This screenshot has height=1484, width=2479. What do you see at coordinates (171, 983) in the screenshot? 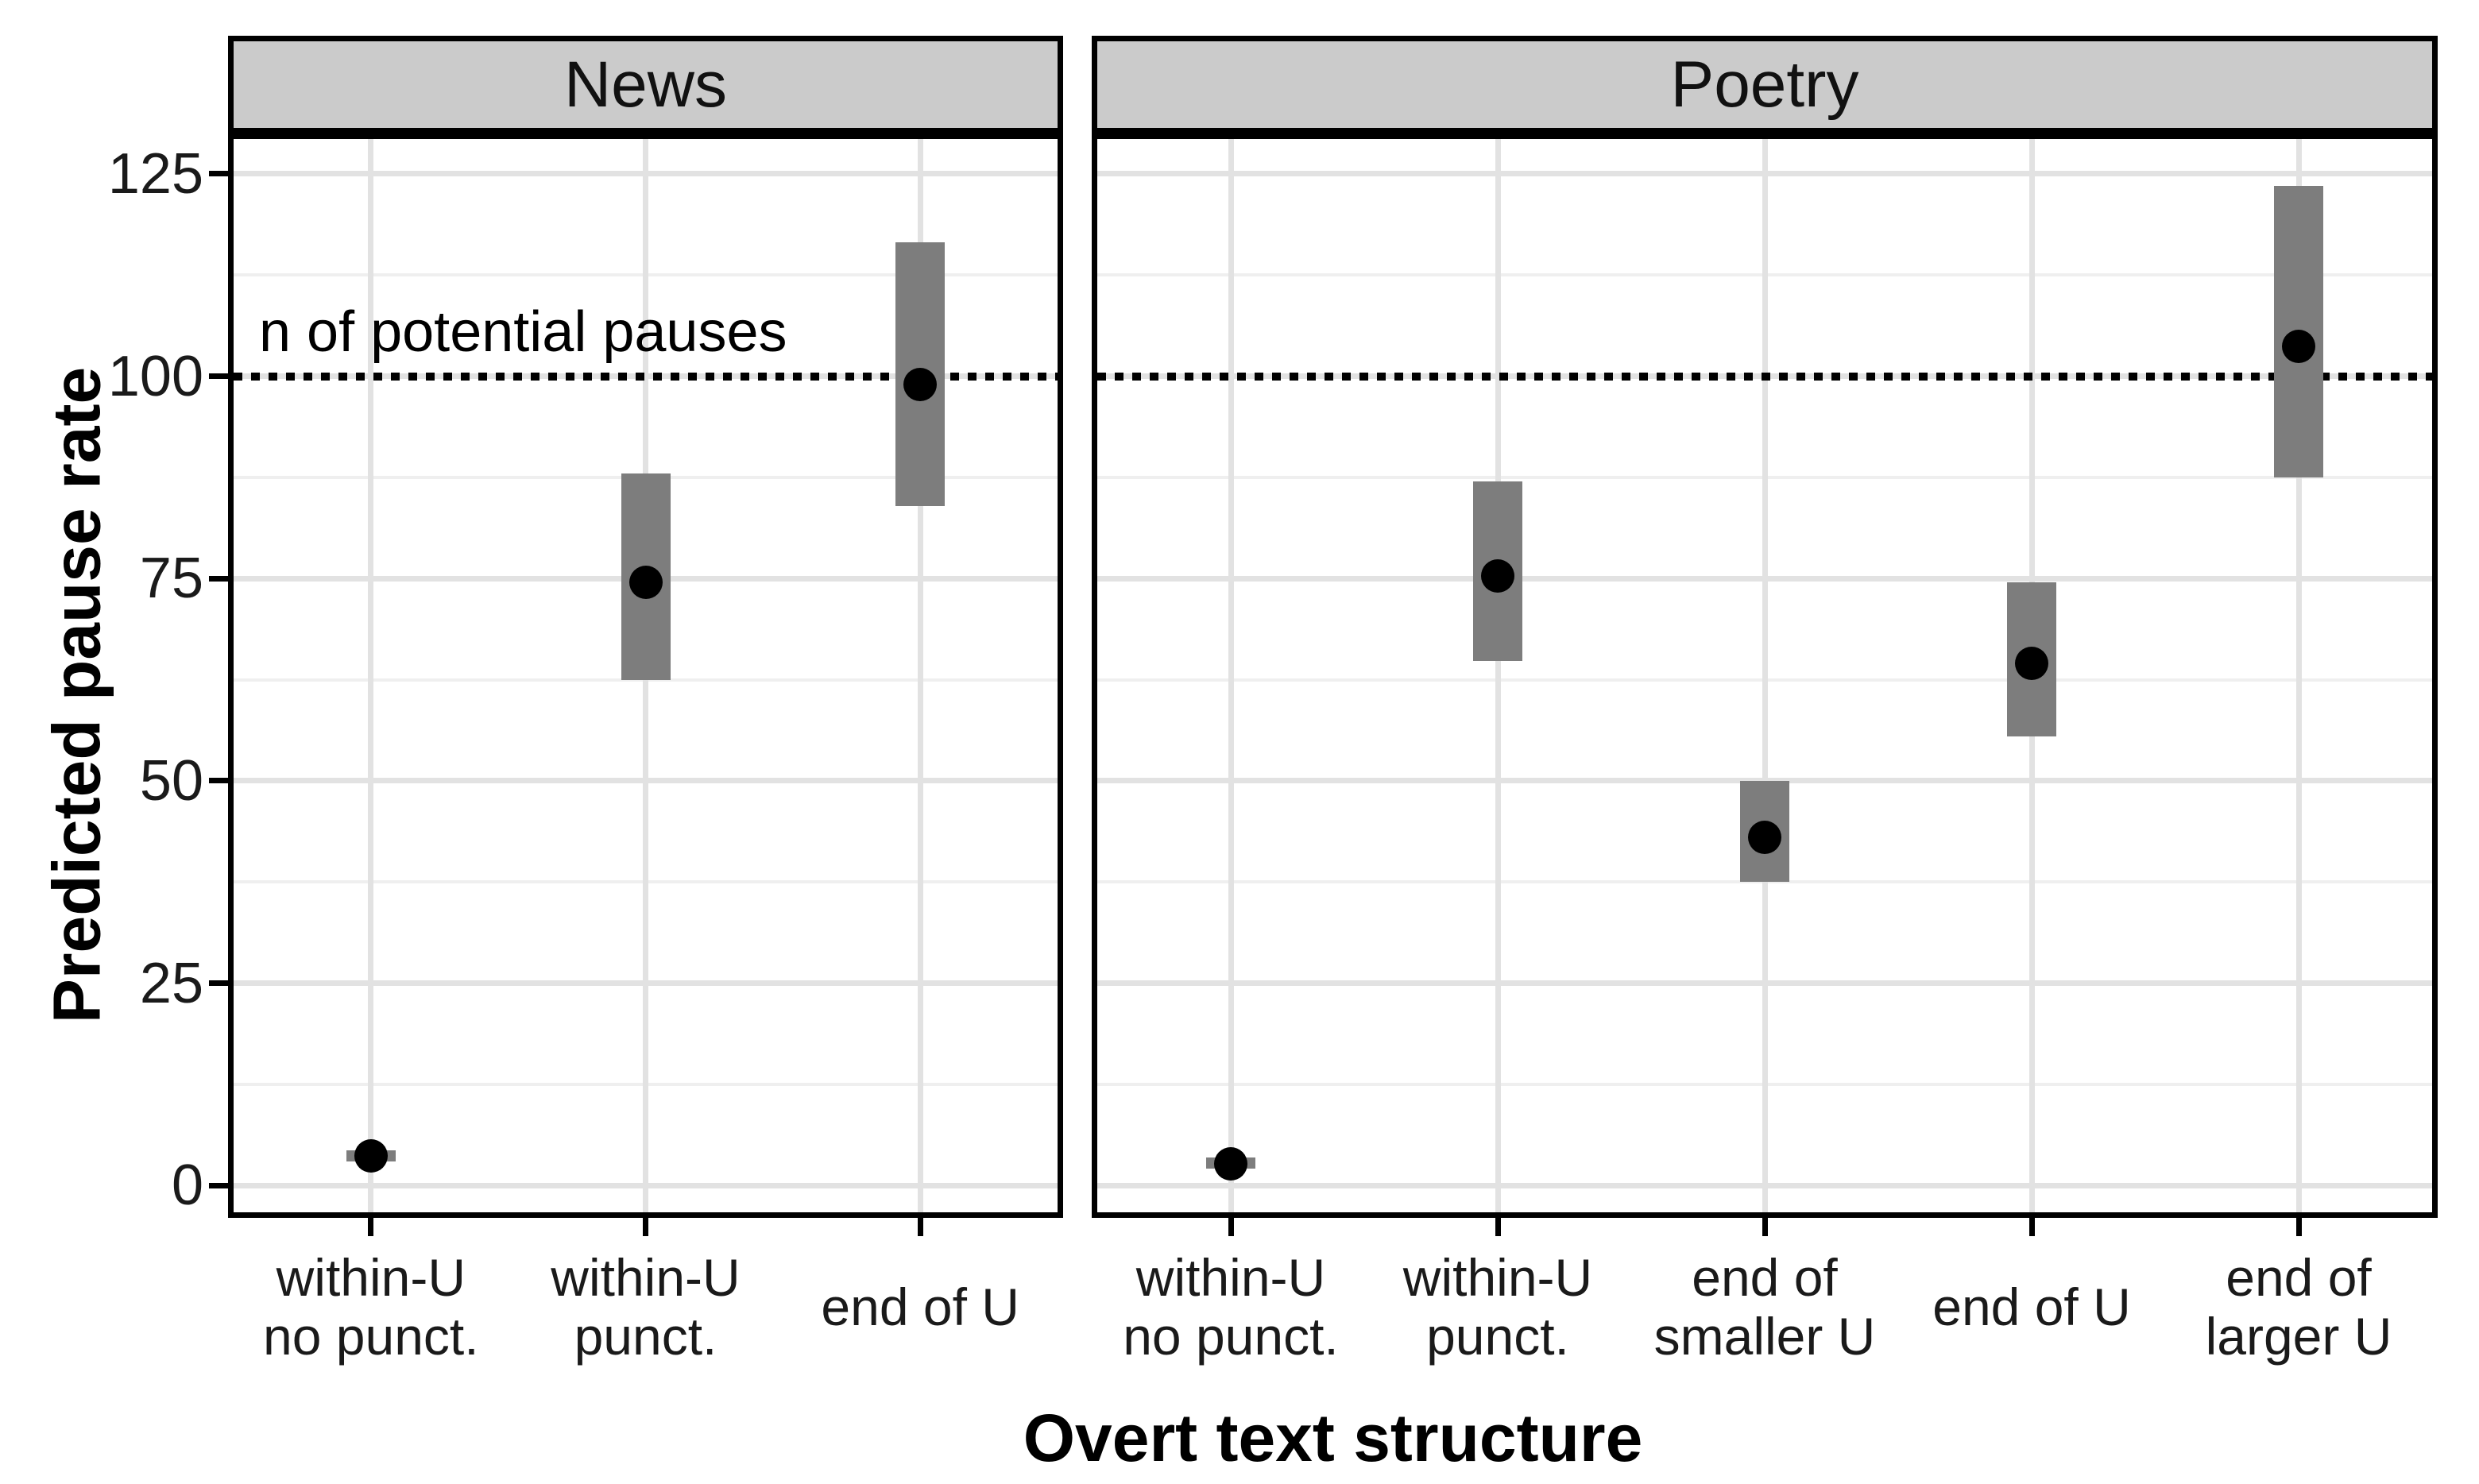
I see `y-tick-label: 25` at bounding box center [171, 983].